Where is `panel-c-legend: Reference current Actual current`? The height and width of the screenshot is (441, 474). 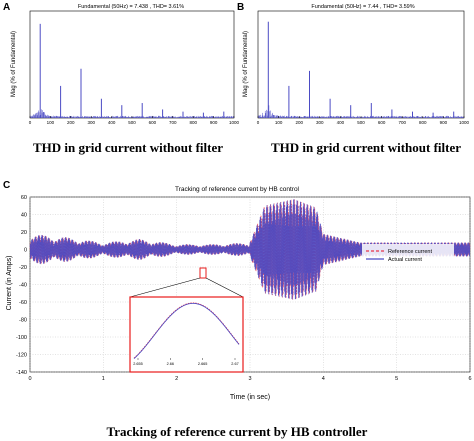 panel-c-legend: Reference current Actual current is located at coordinates (408, 255).